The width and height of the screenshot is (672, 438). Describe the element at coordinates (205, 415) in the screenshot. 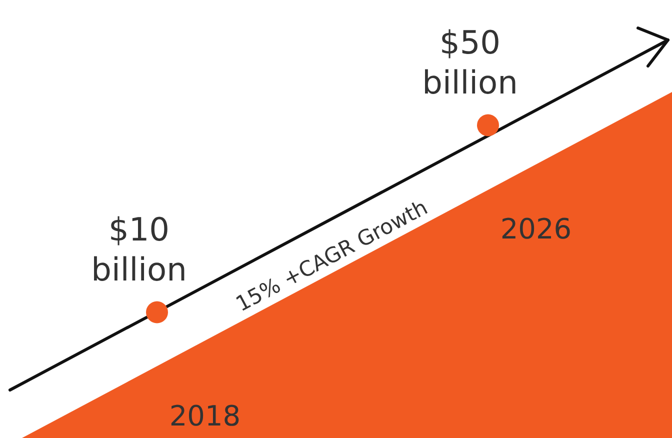

I see `category-label: 2018` at that location.